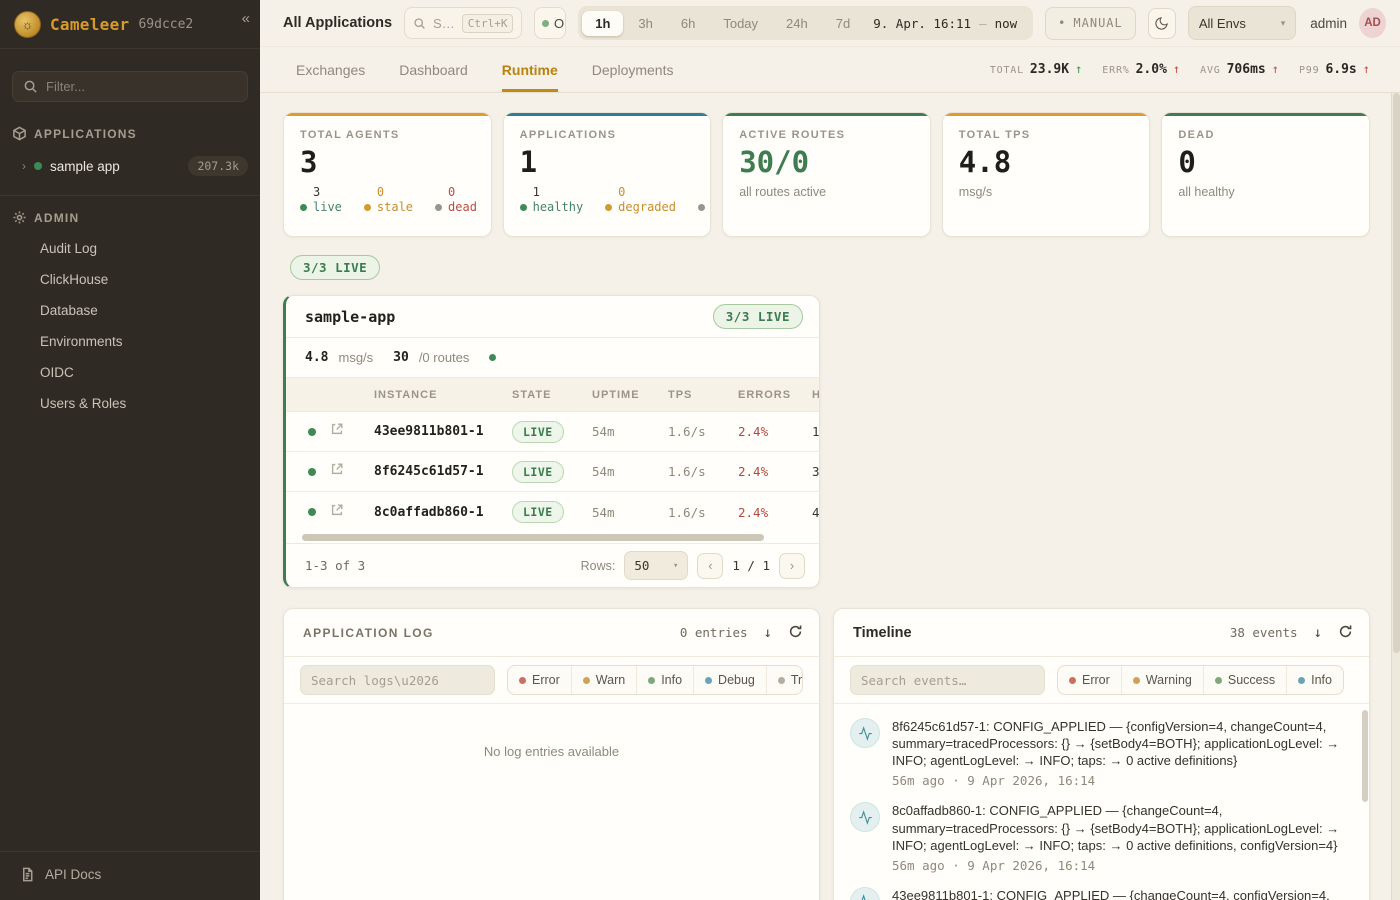 The width and height of the screenshot is (1400, 900). What do you see at coordinates (141, 86) in the screenshot?
I see `sidebar-filter-field` at bounding box center [141, 86].